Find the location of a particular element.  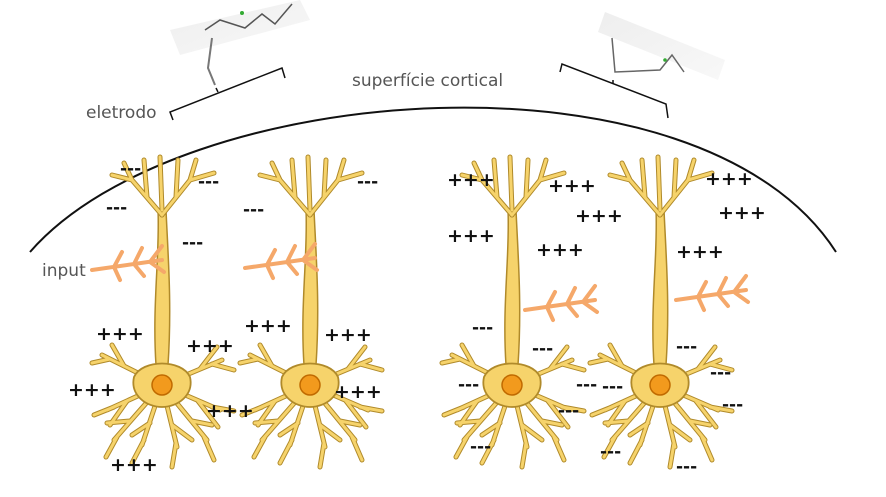

input-label: input is located at coordinates (64, 271).